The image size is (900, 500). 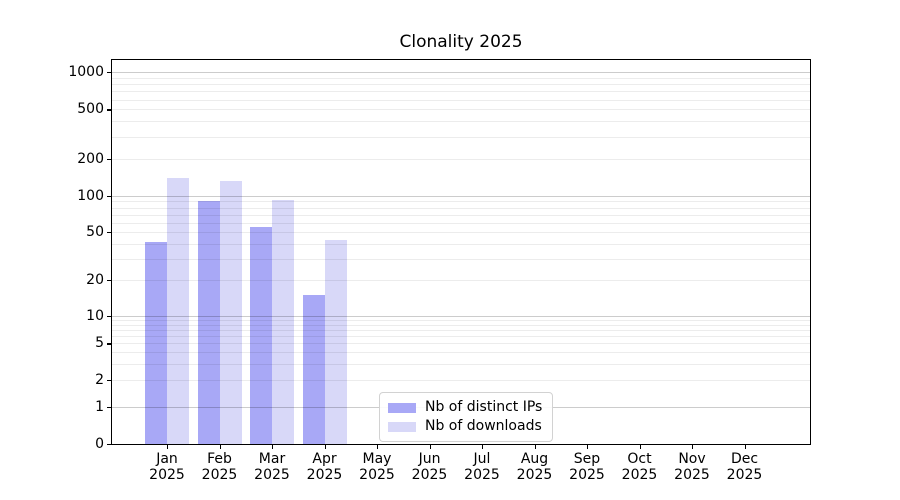 I want to click on x-tick-label: Dec 2025, so click(x=744, y=467).